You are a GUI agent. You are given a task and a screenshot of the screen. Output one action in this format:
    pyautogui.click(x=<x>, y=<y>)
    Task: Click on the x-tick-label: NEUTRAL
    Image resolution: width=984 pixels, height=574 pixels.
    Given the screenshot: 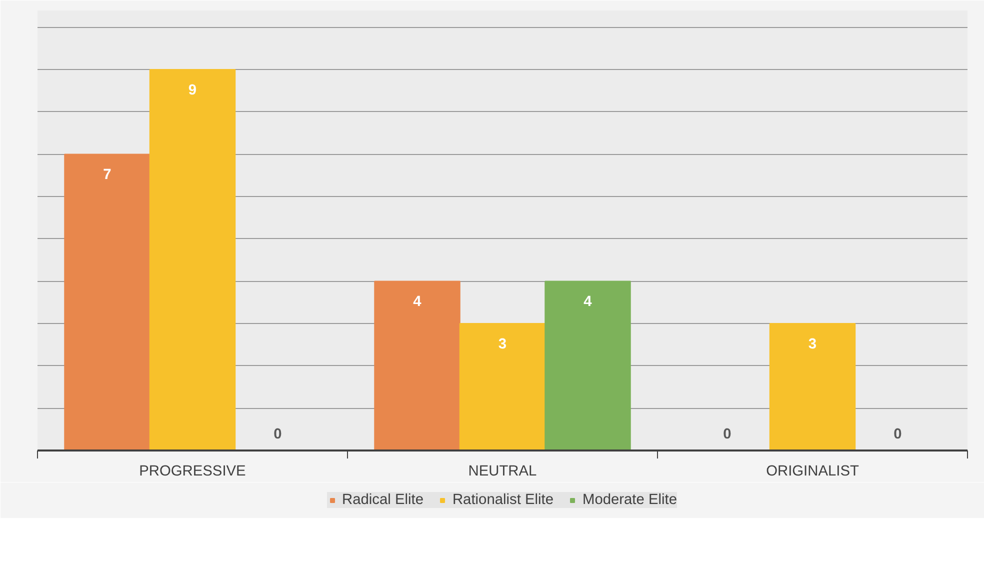 What is the action you would take?
    pyautogui.click(x=502, y=472)
    